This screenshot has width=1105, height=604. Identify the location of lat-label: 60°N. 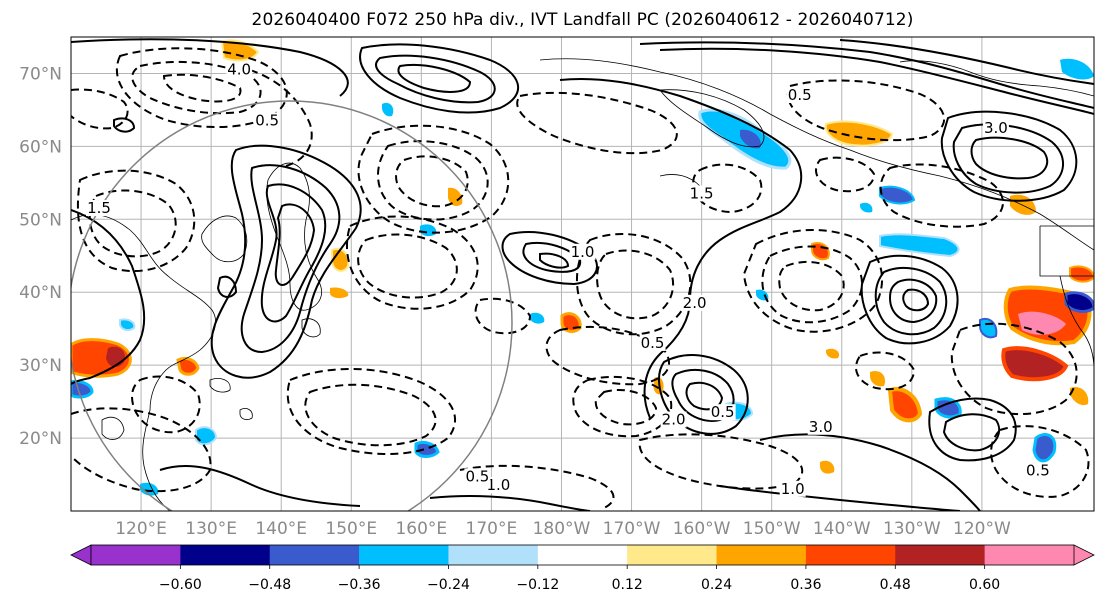
(40, 147).